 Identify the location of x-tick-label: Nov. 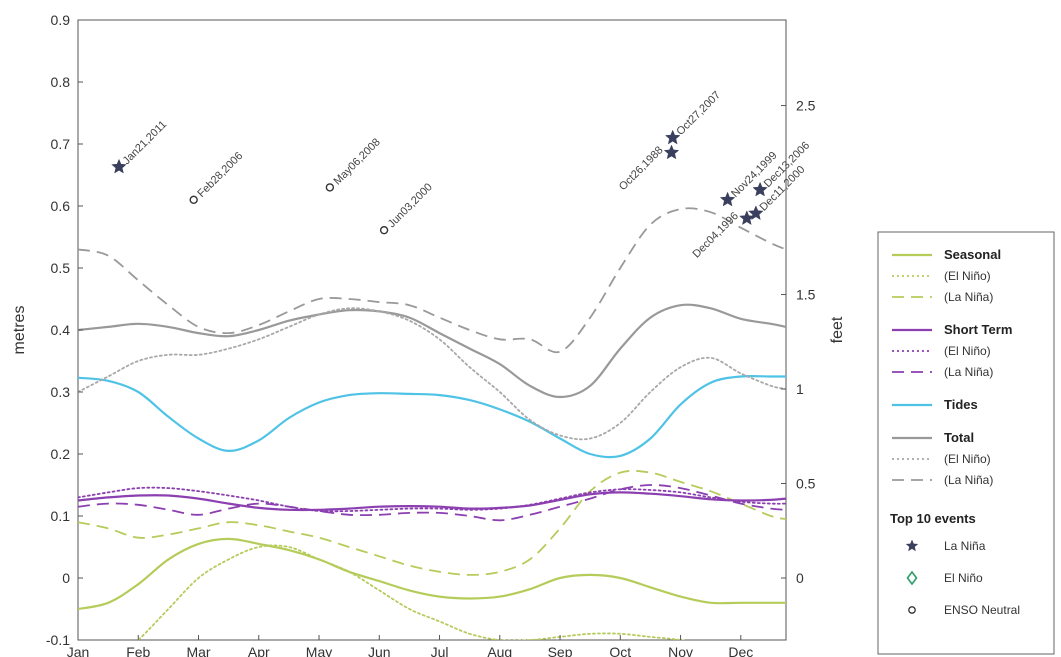
(680, 650).